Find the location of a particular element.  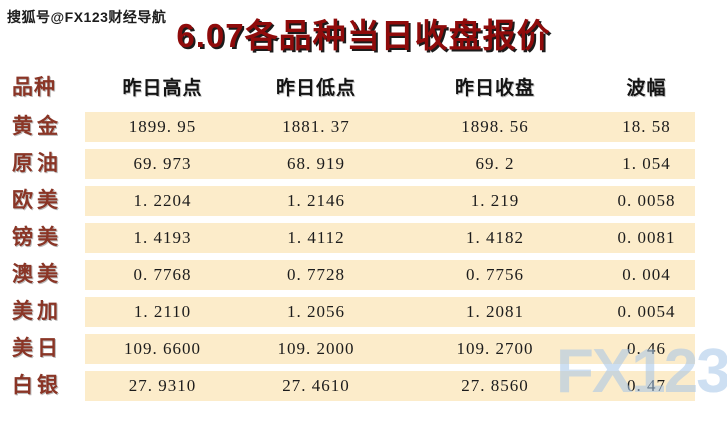

cell-prev-high: 109. 6600 is located at coordinates (162, 349).